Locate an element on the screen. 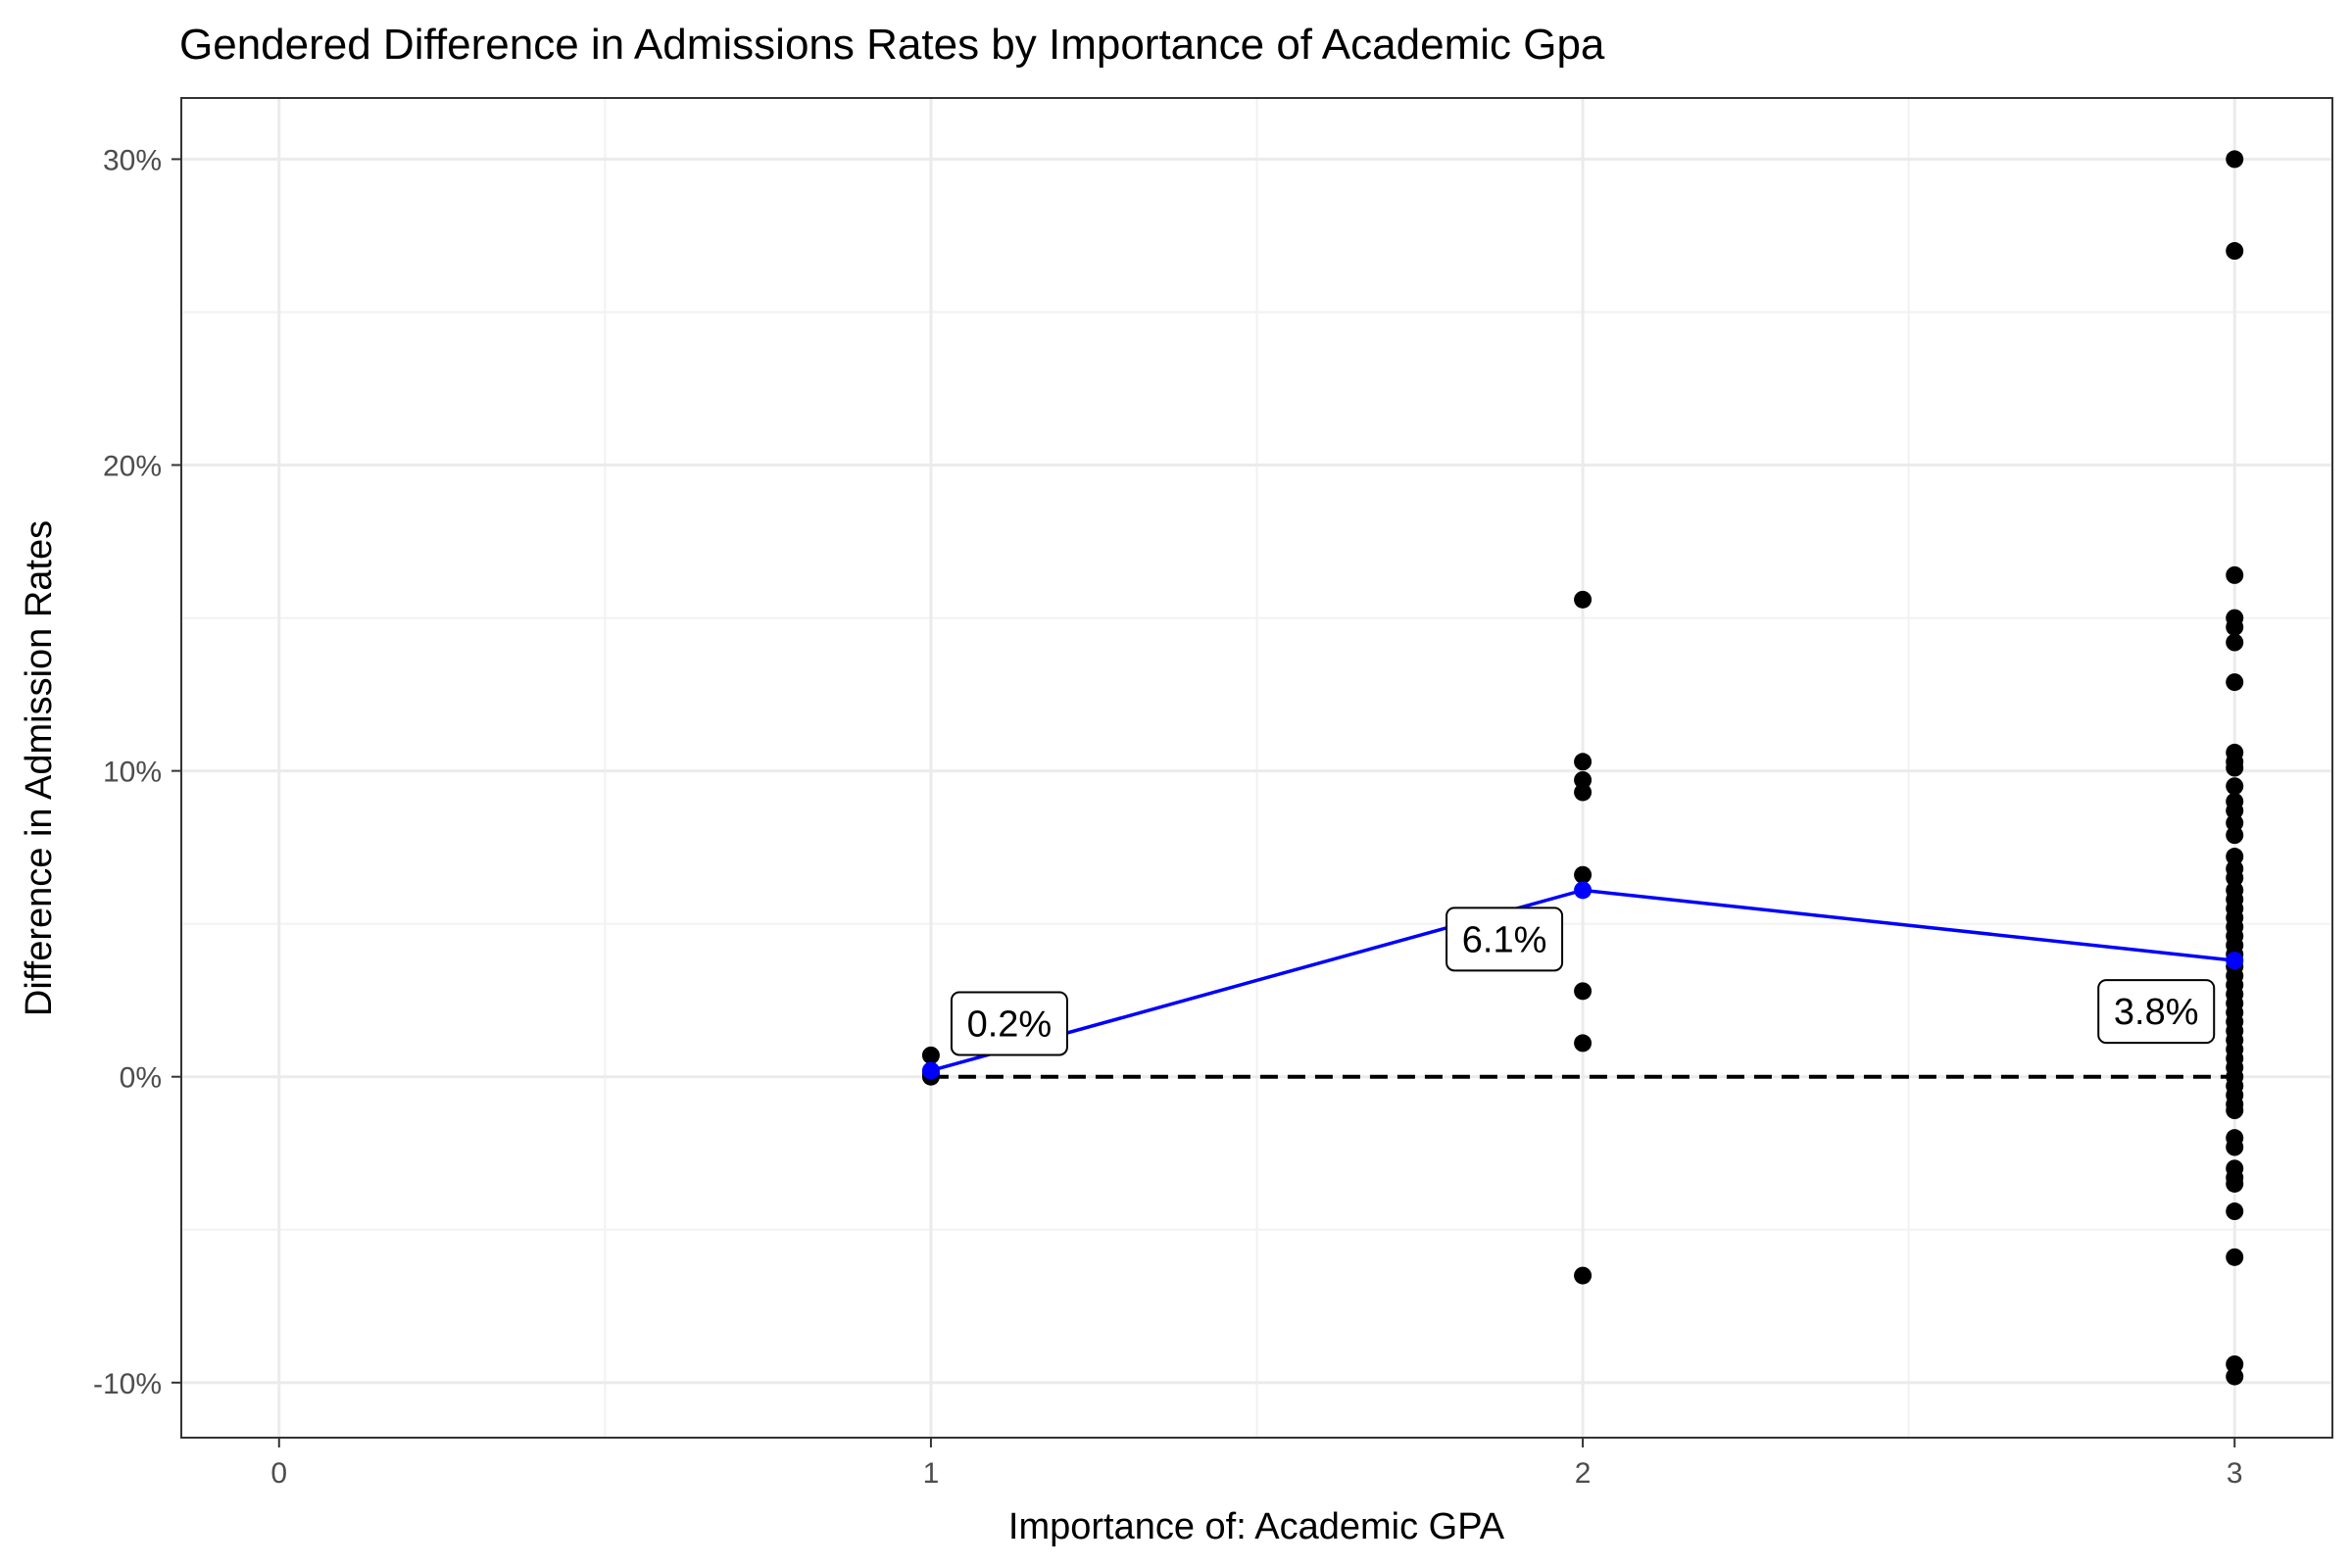 This screenshot has height=1568, width=2352. data-label-text: 0.2% is located at coordinates (1010, 1024).